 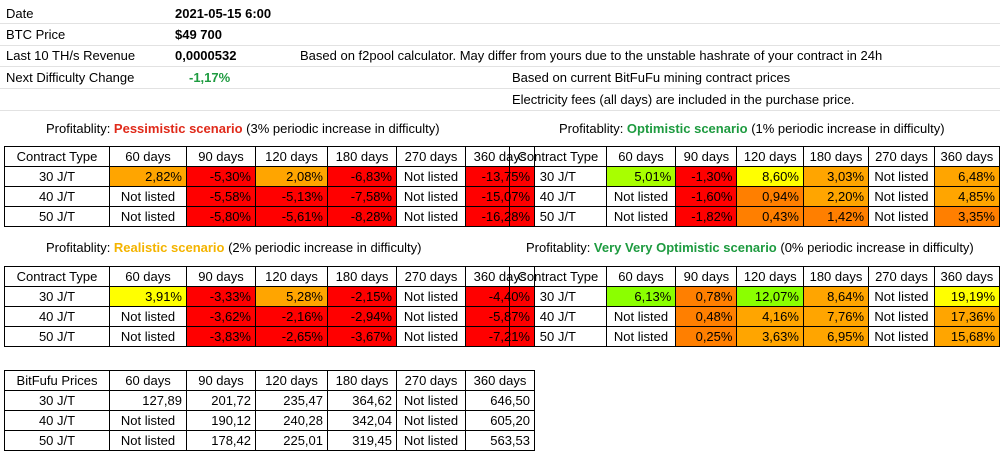 What do you see at coordinates (836, 176) in the screenshot?
I see `value-cell: 3,03%` at bounding box center [836, 176].